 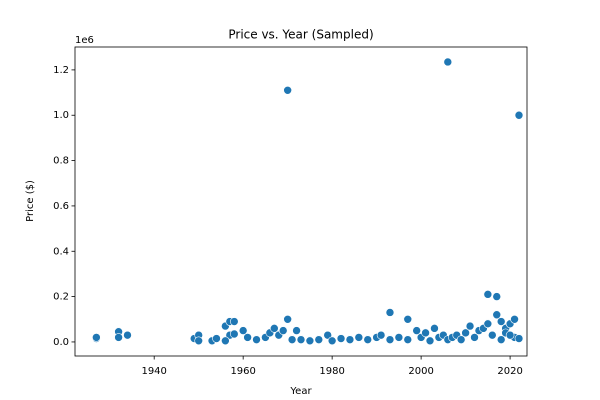 What do you see at coordinates (61, 161) in the screenshot?
I see `y-tick-label: 0.8` at bounding box center [61, 161].